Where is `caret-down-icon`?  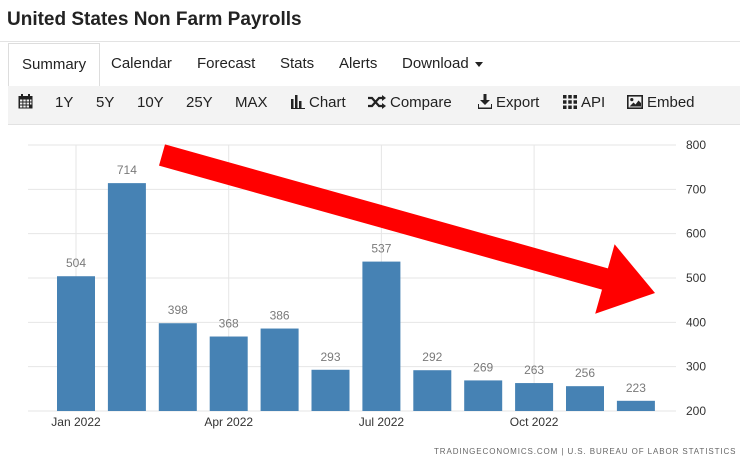 caret-down-icon is located at coordinates (478, 64).